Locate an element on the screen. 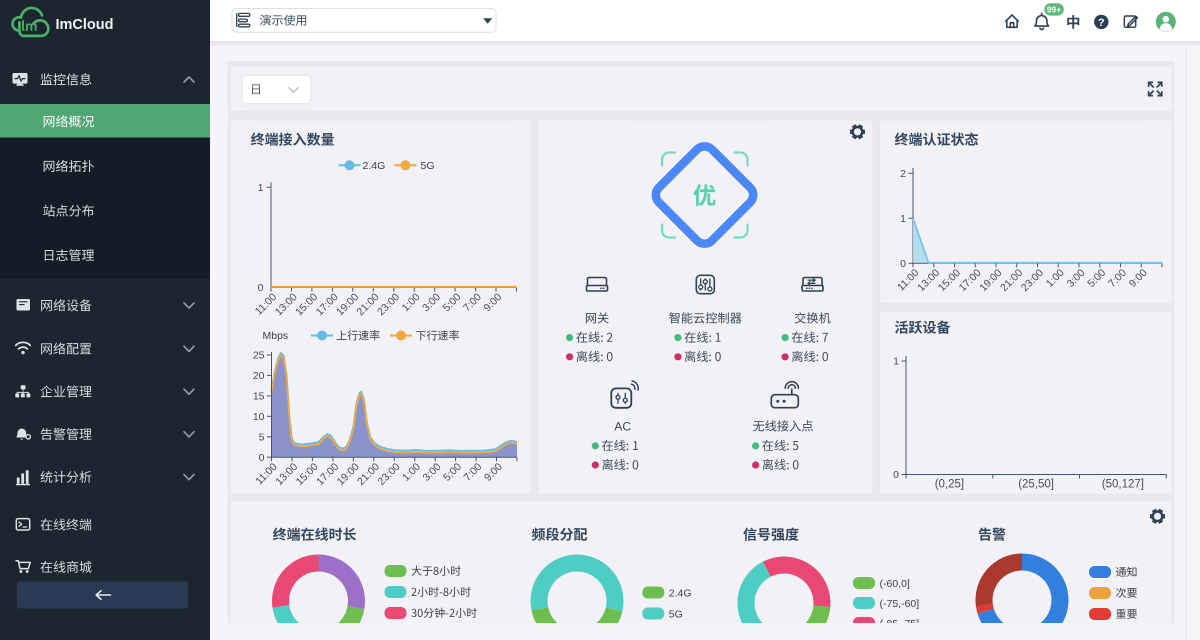 This screenshot has height=640, width=1200. svg-text: Mbps is located at coordinates (276, 336).